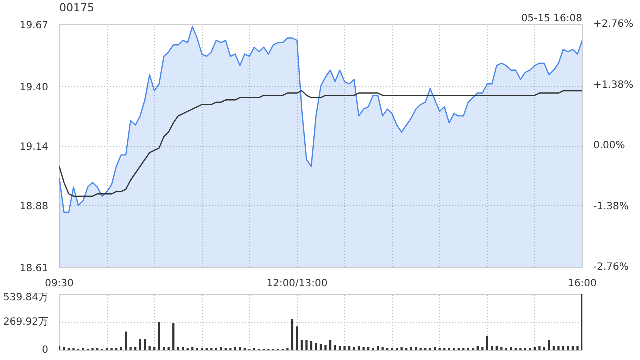 Image resolution: width=640 pixels, height=360 pixels. Describe the element at coordinates (614, 24) in the screenshot. I see `y2-tick-label: +2.76%` at that location.